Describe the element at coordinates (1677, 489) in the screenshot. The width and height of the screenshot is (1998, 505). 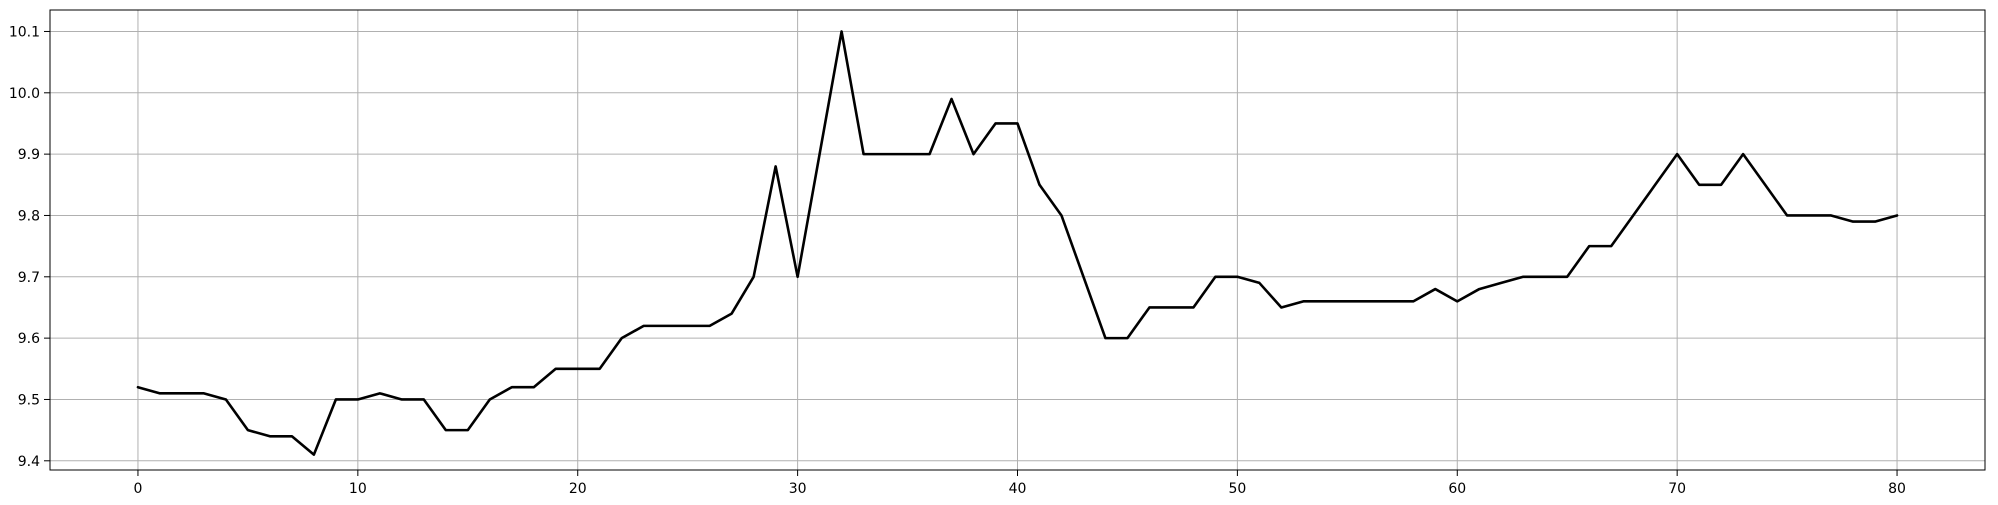
I see `x-tick-label: 70` at that location.